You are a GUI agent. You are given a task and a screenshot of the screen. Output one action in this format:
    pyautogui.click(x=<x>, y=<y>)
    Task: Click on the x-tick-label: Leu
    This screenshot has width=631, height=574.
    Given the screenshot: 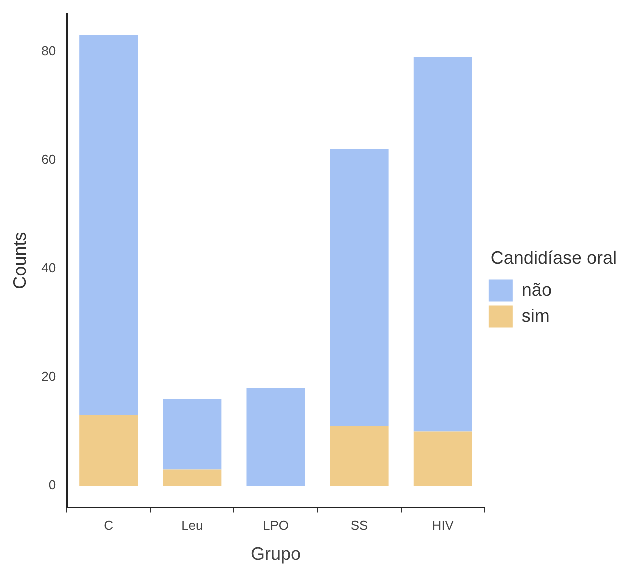 What is the action you would take?
    pyautogui.click(x=193, y=526)
    